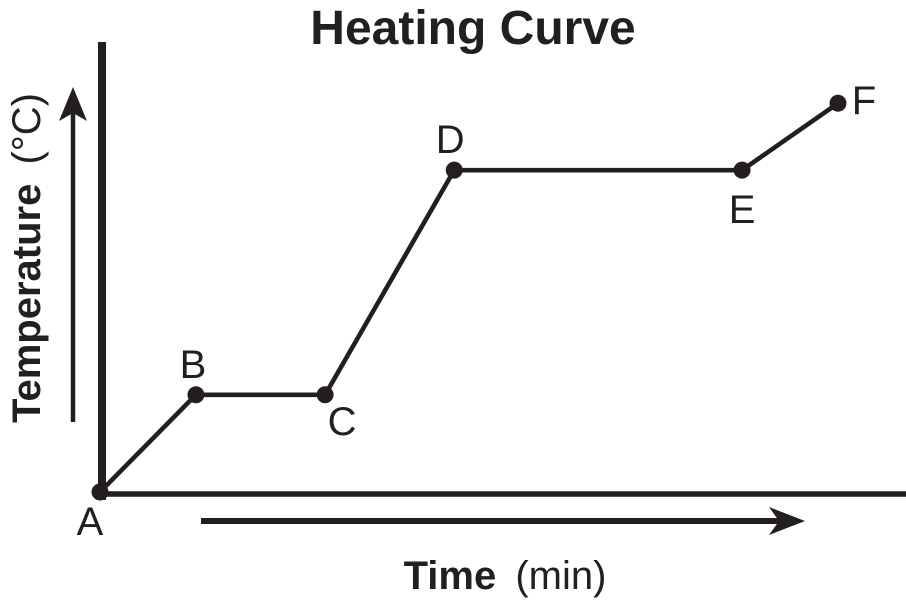 The height and width of the screenshot is (600, 906). I want to click on curve-point-d, so click(454, 170).